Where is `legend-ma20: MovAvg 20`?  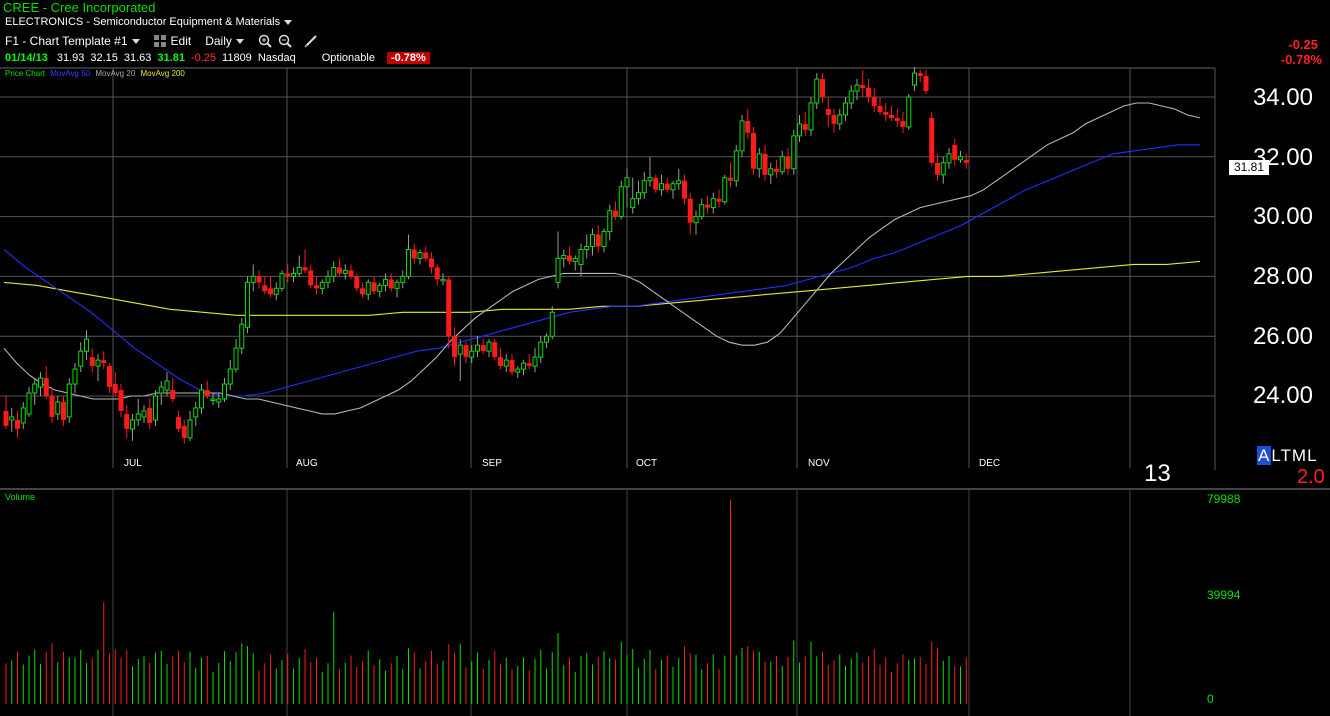
legend-ma20: MovAvg 20 is located at coordinates (115, 73).